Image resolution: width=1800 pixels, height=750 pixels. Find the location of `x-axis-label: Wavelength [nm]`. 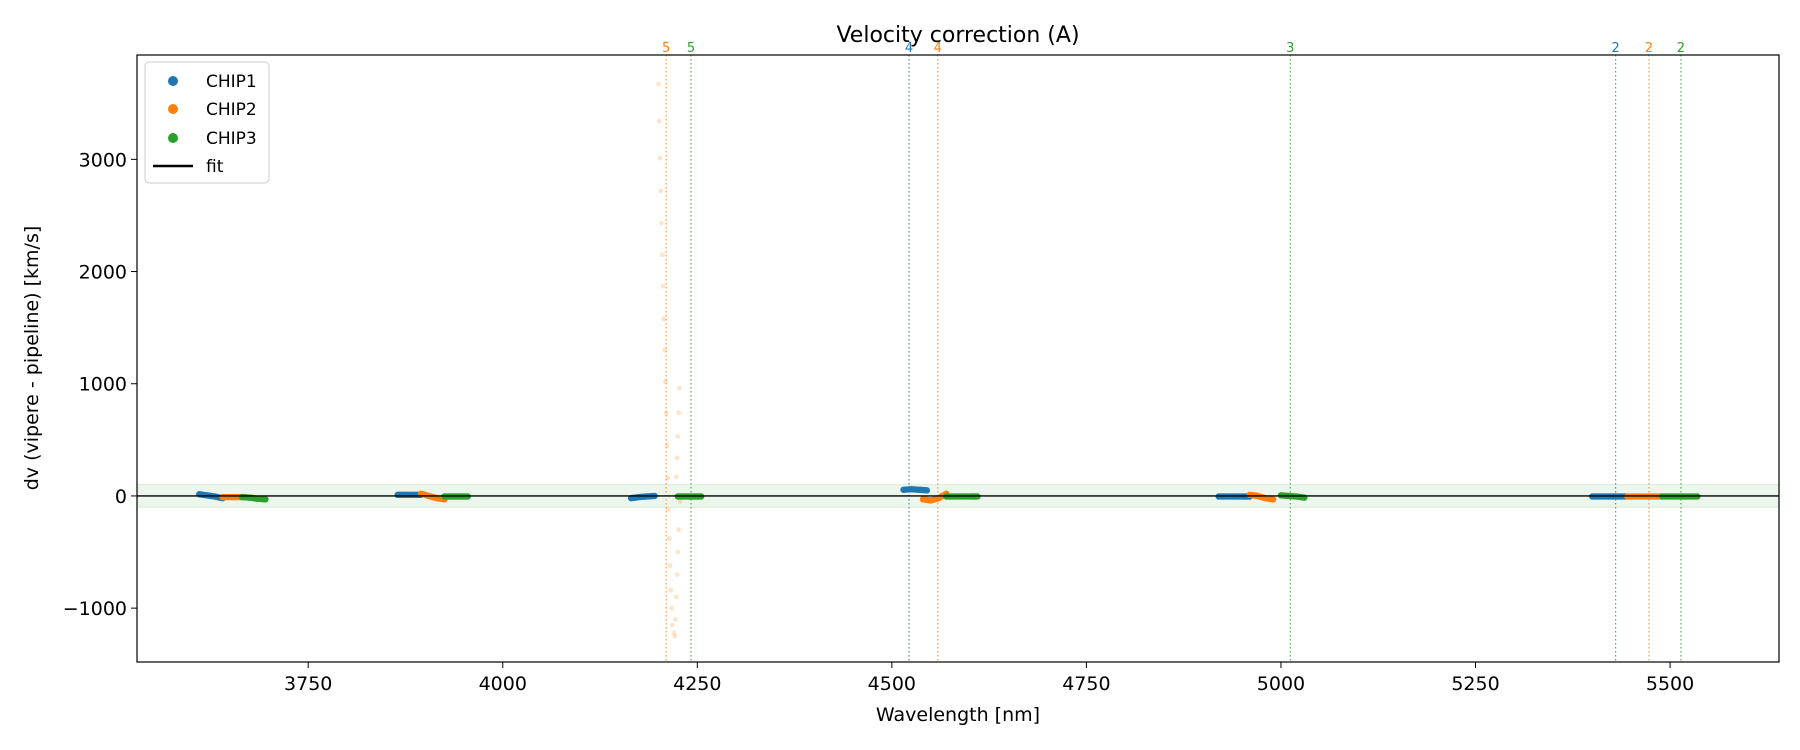

x-axis-label: Wavelength [nm] is located at coordinates (958, 715).